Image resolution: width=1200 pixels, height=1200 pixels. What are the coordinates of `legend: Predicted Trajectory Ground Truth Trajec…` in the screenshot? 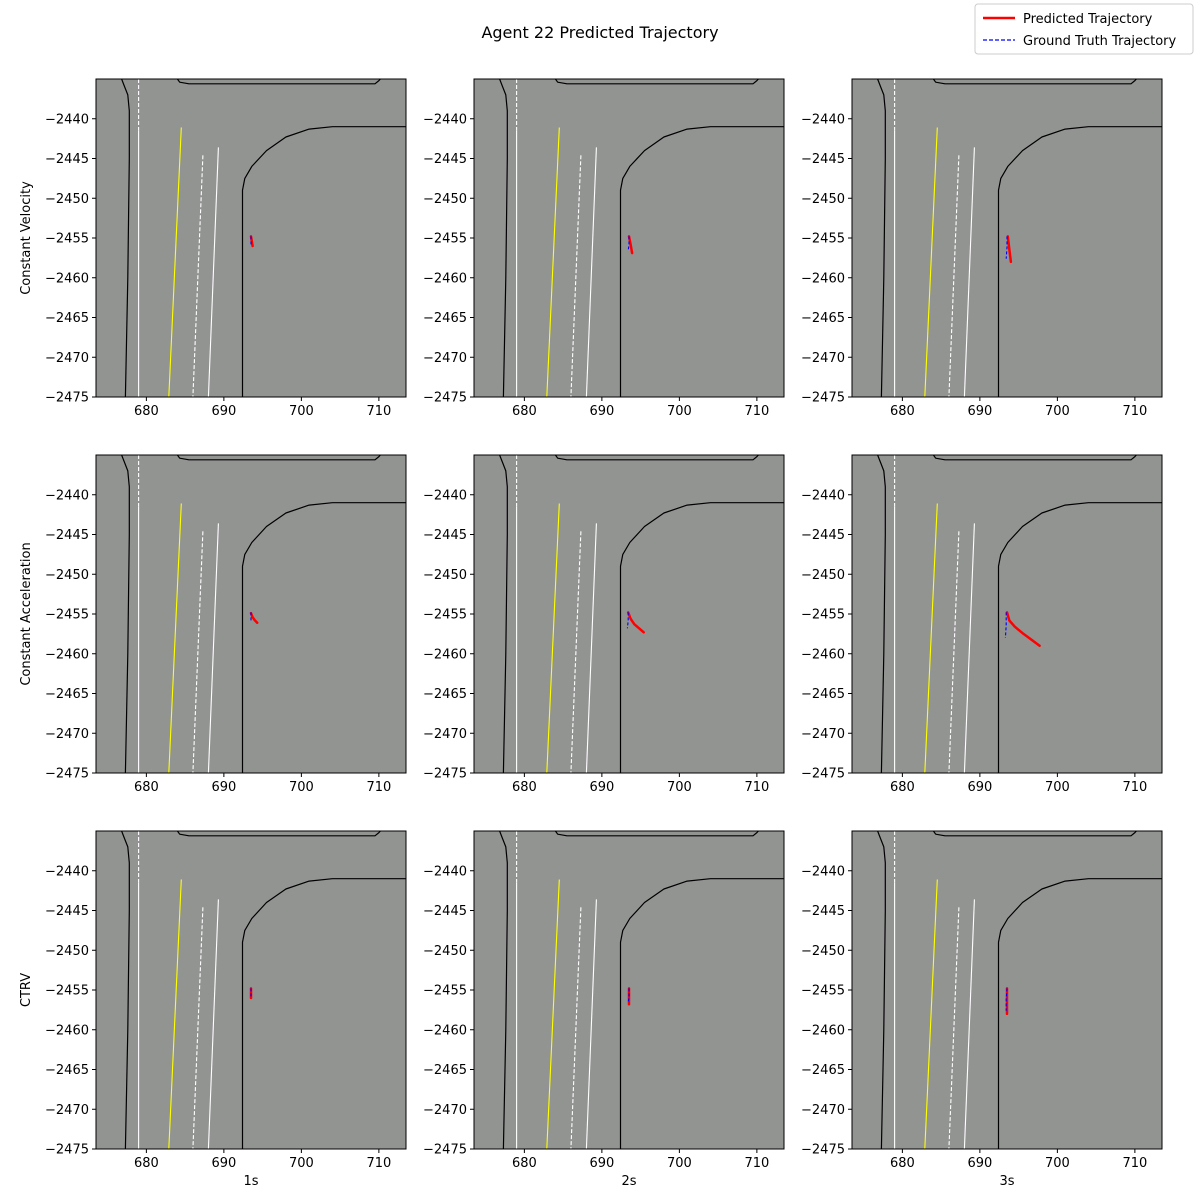 It's located at (1084, 29).